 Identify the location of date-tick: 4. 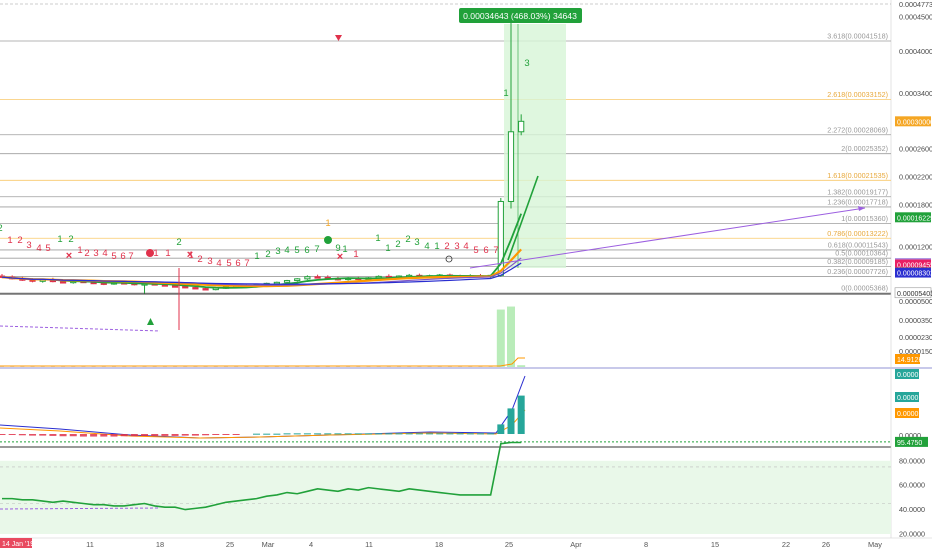
(311, 544).